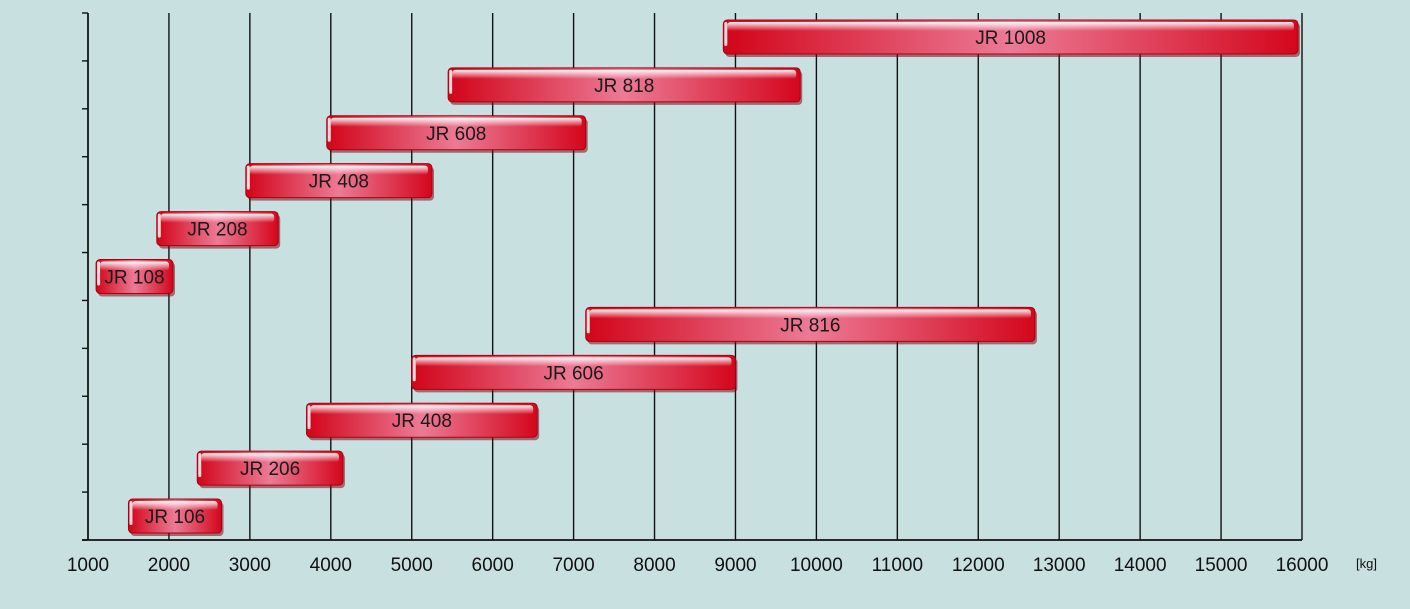  I want to click on bar-label: JR 108, so click(134, 278).